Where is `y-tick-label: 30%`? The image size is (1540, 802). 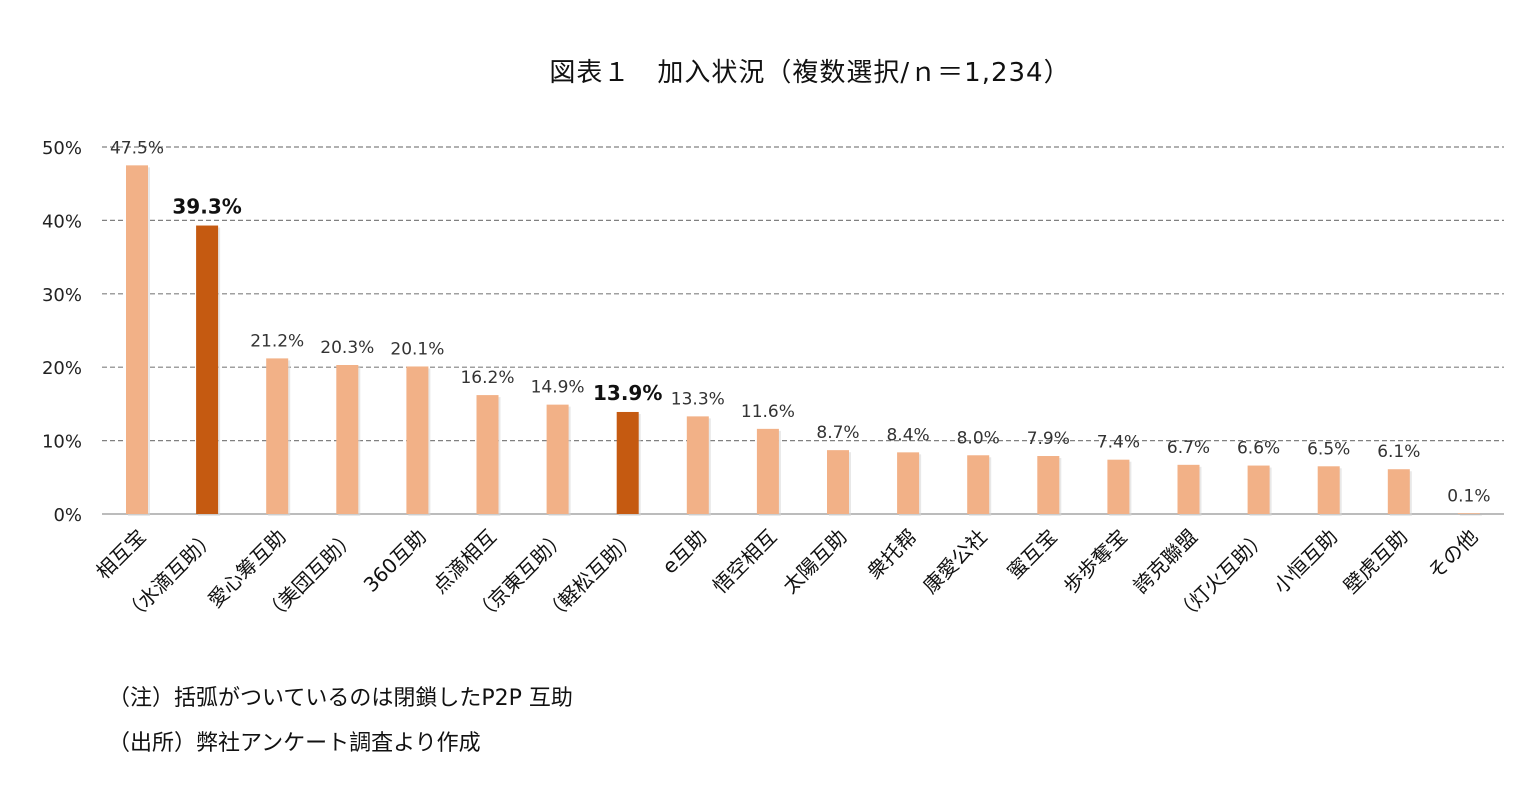 y-tick-label: 30% is located at coordinates (62, 295).